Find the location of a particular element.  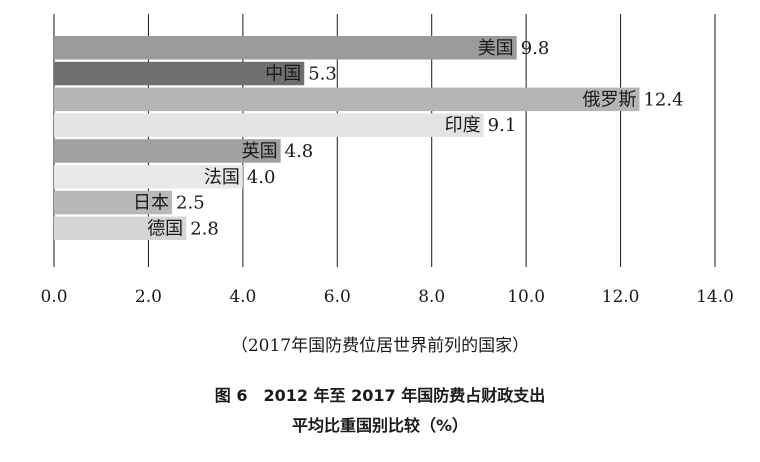

bar-value-label: 4.0 is located at coordinates (261, 177).